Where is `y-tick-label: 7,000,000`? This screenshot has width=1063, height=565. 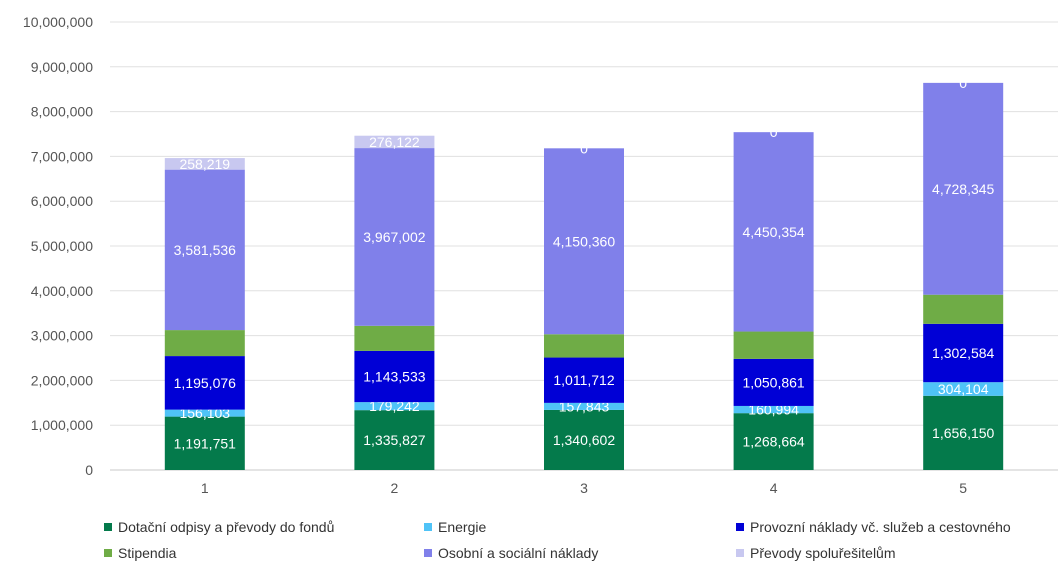 y-tick-label: 7,000,000 is located at coordinates (62, 156).